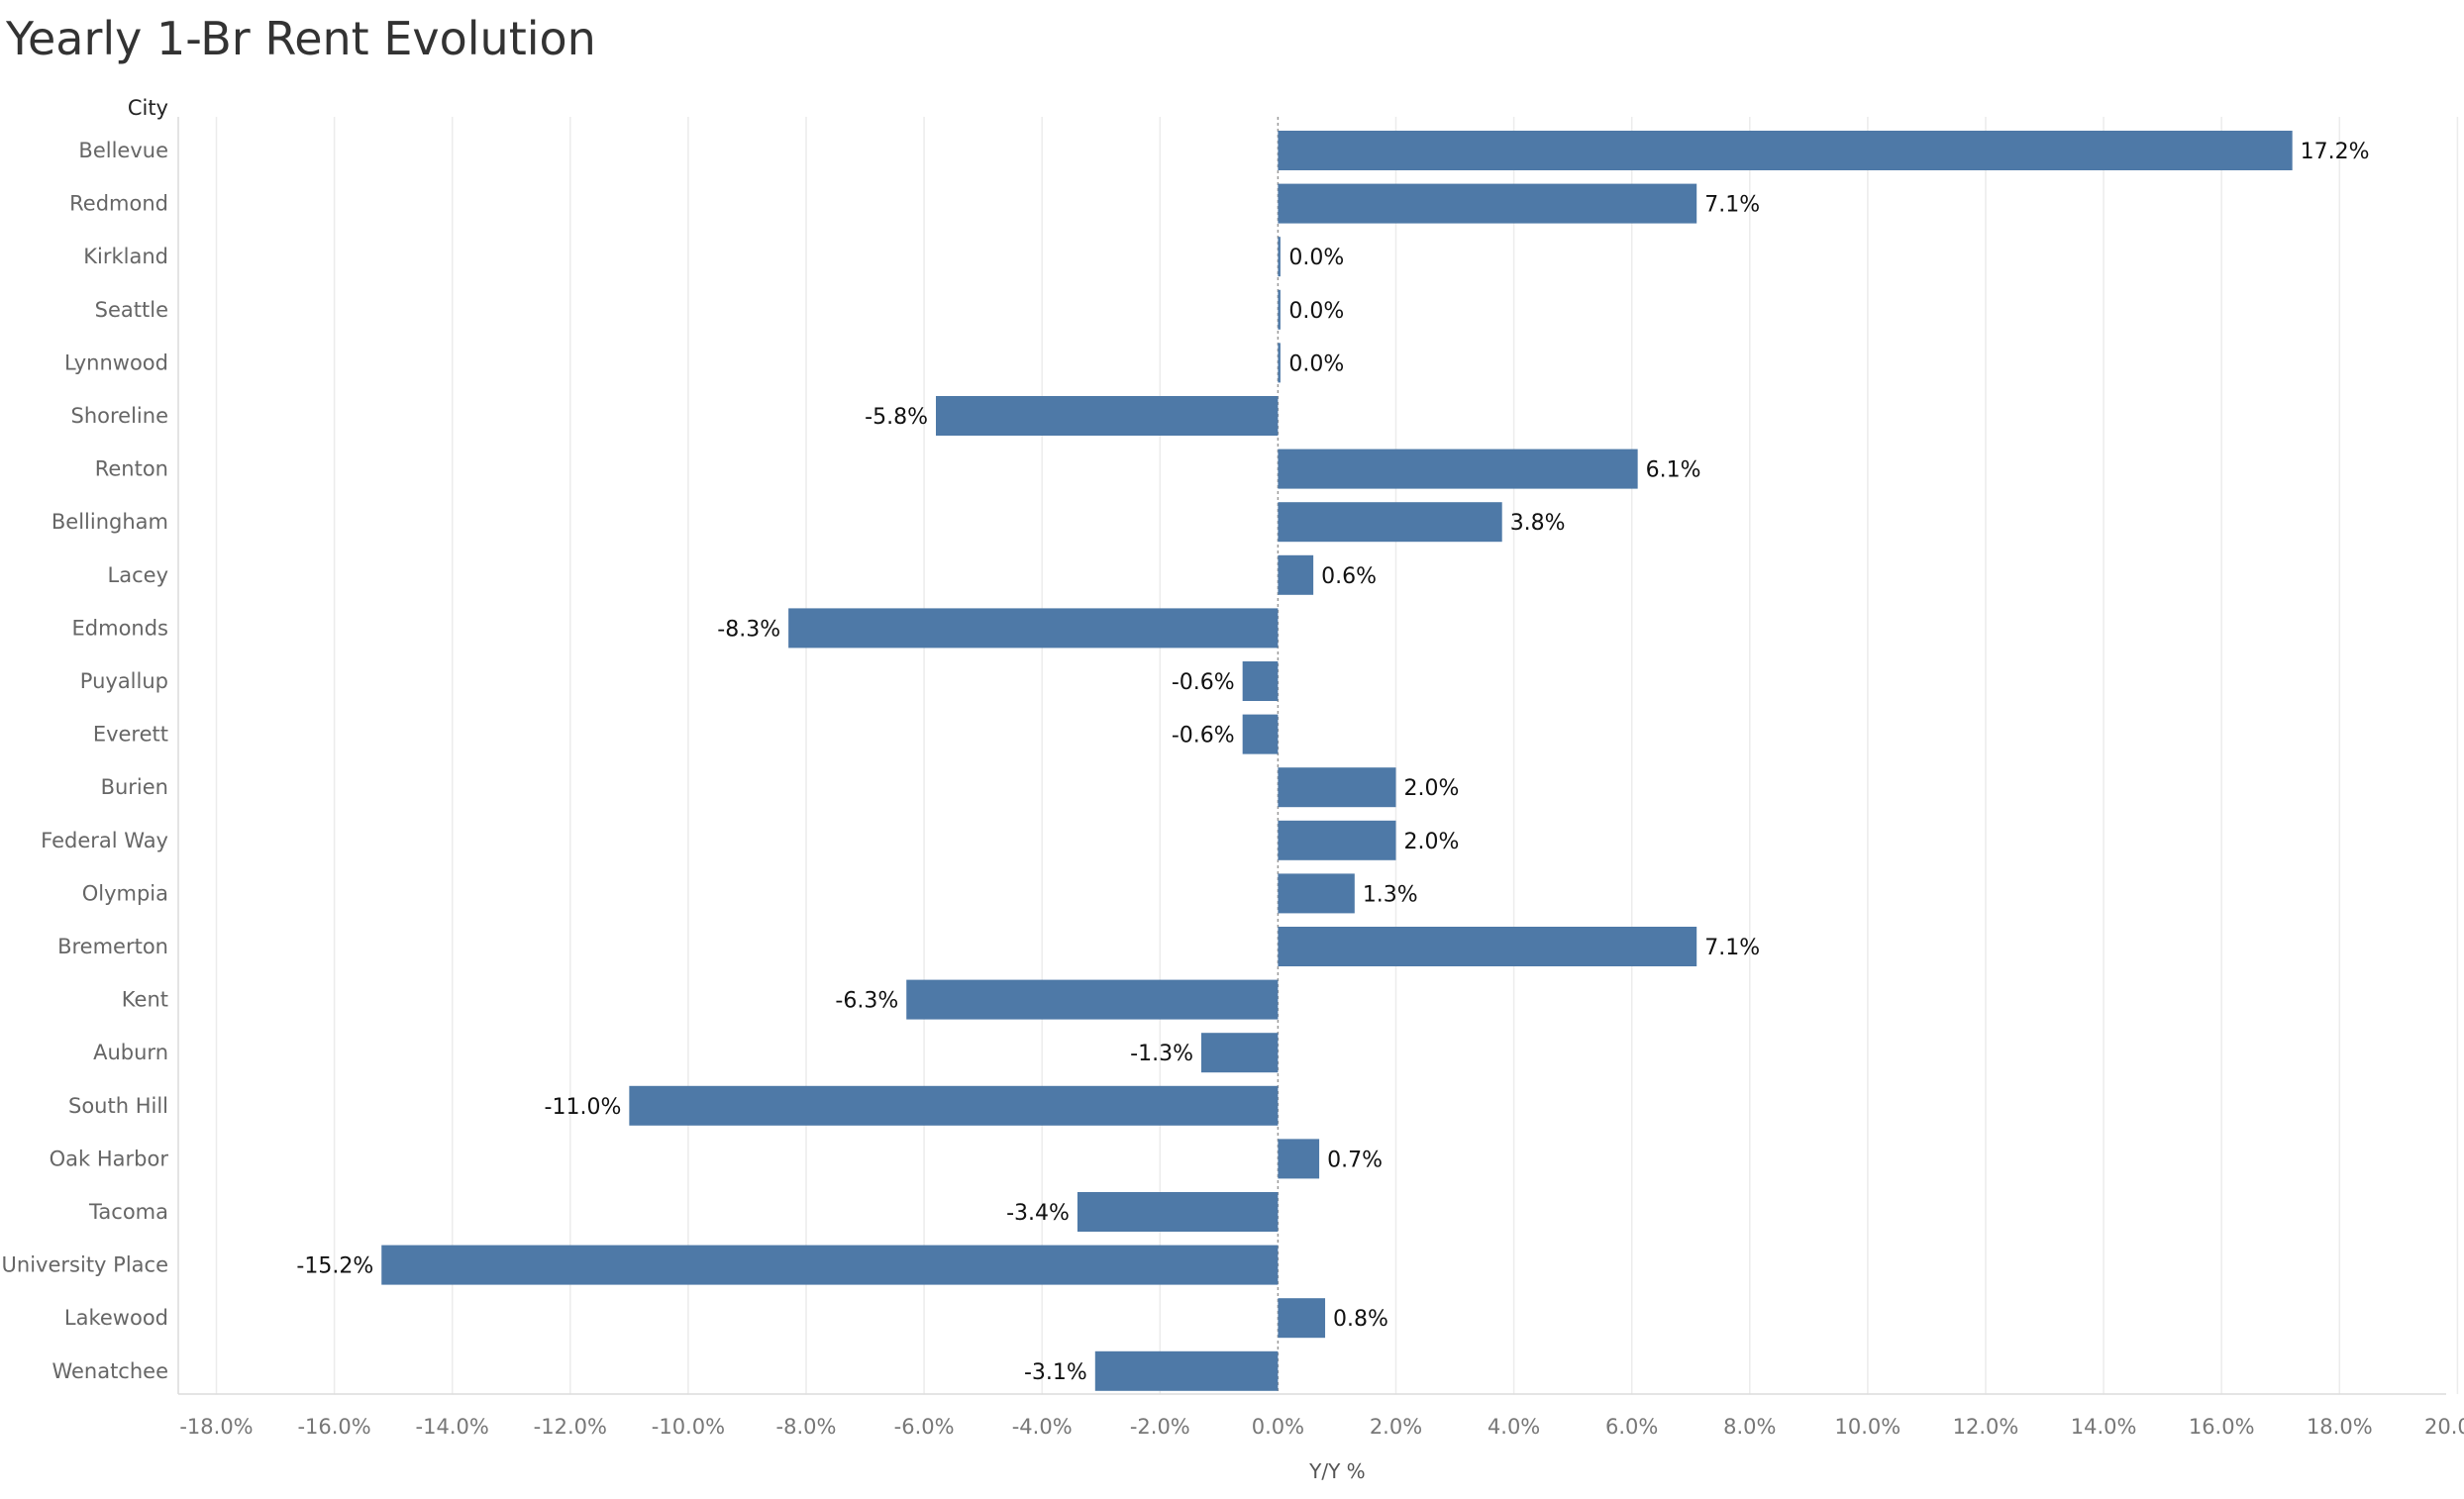  I want to click on category-label: Kent, so click(145, 1000).